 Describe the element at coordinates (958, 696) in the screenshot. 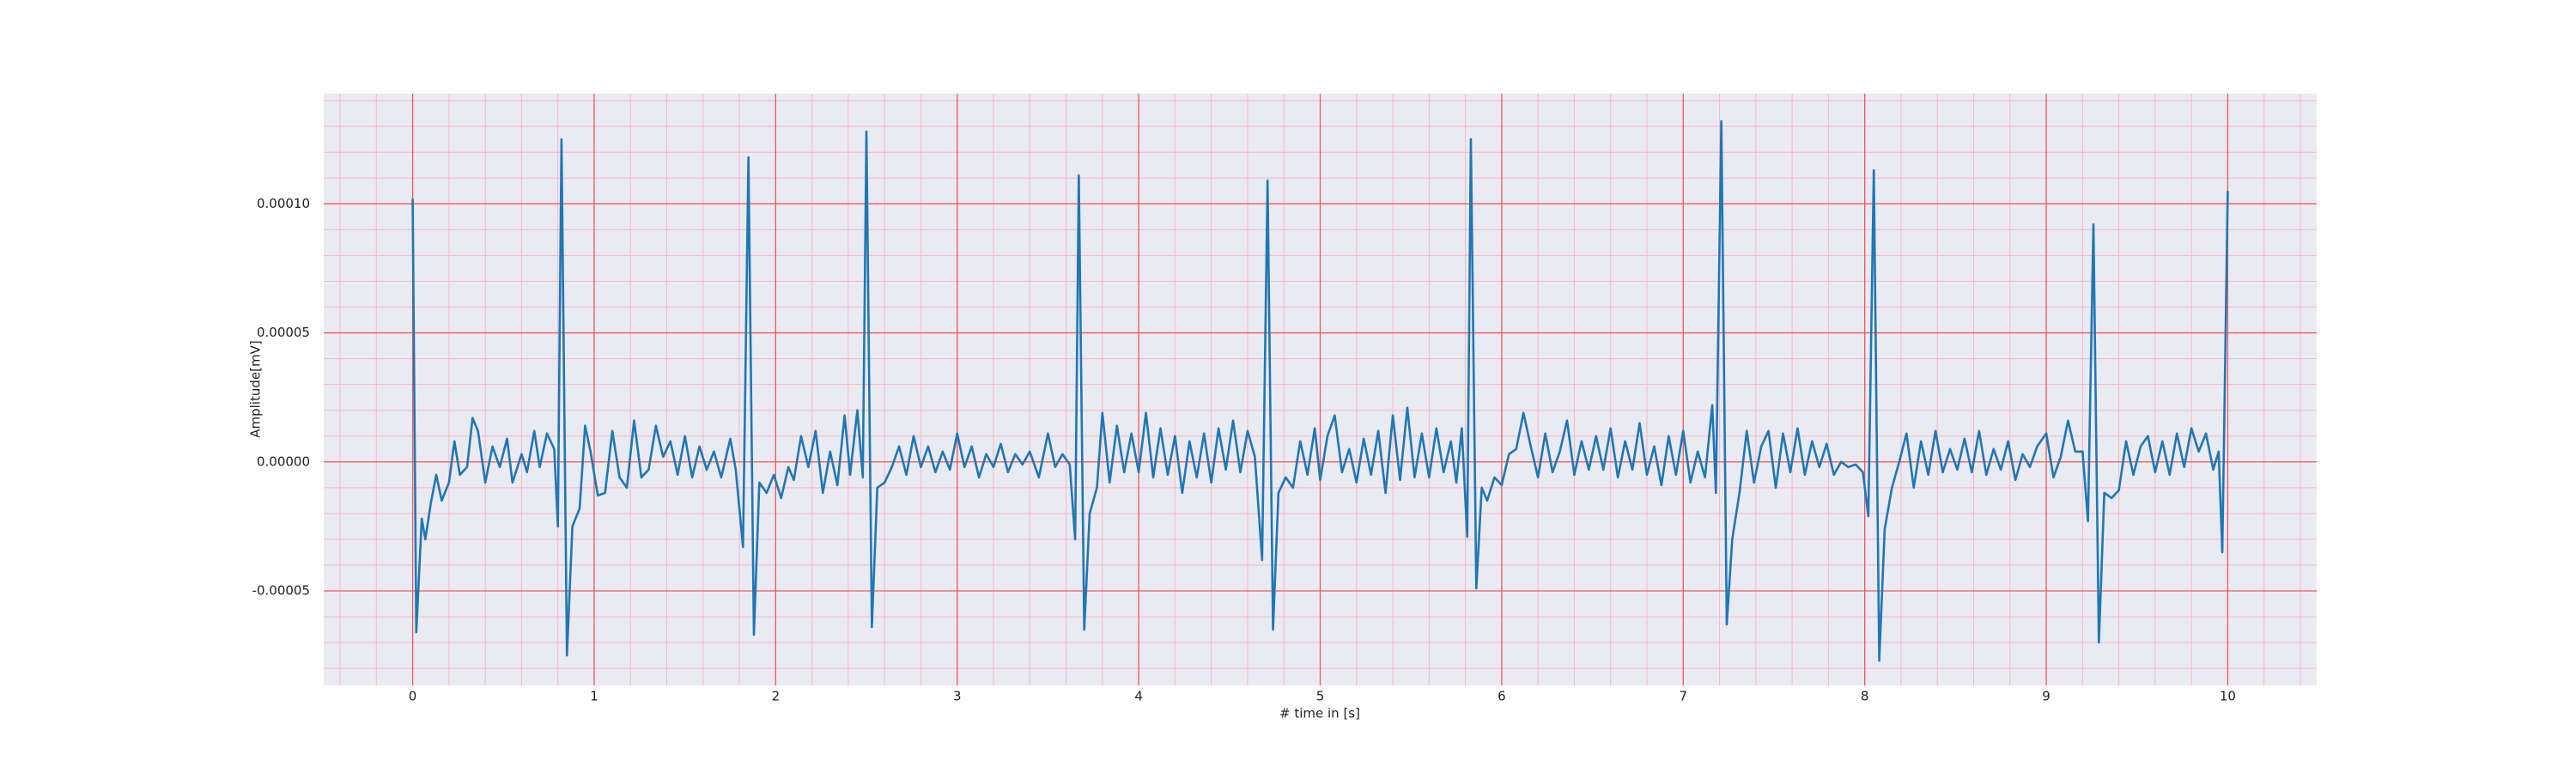

I see `x-tick-label: 3` at that location.